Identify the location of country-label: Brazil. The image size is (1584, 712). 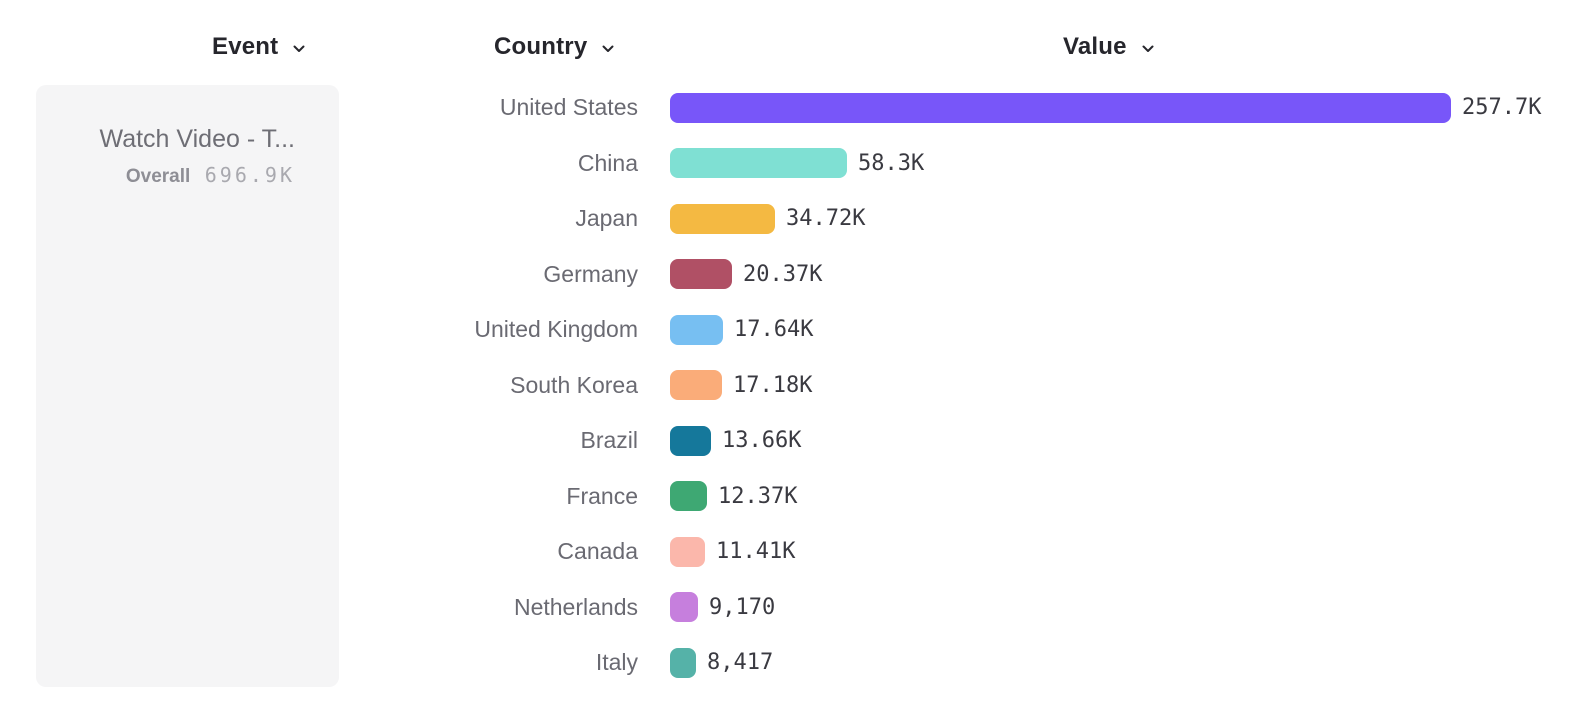
(609, 440).